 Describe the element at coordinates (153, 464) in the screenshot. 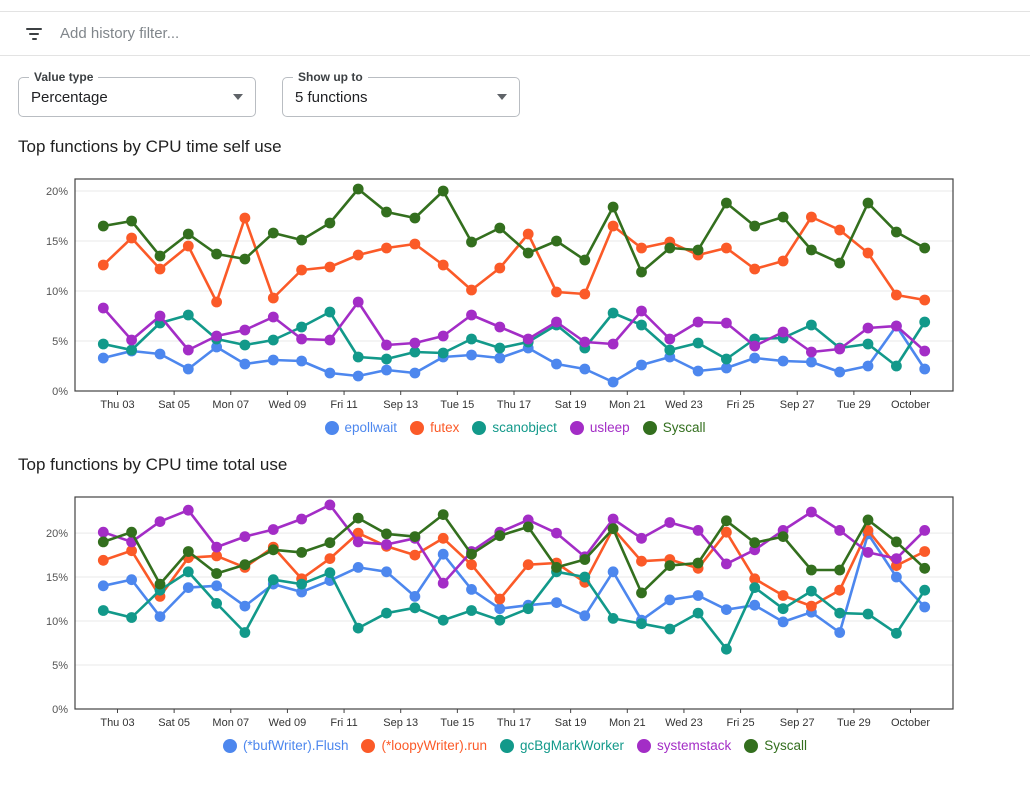

I see `chart-title-total-use: Top functions by CPU time total use` at that location.